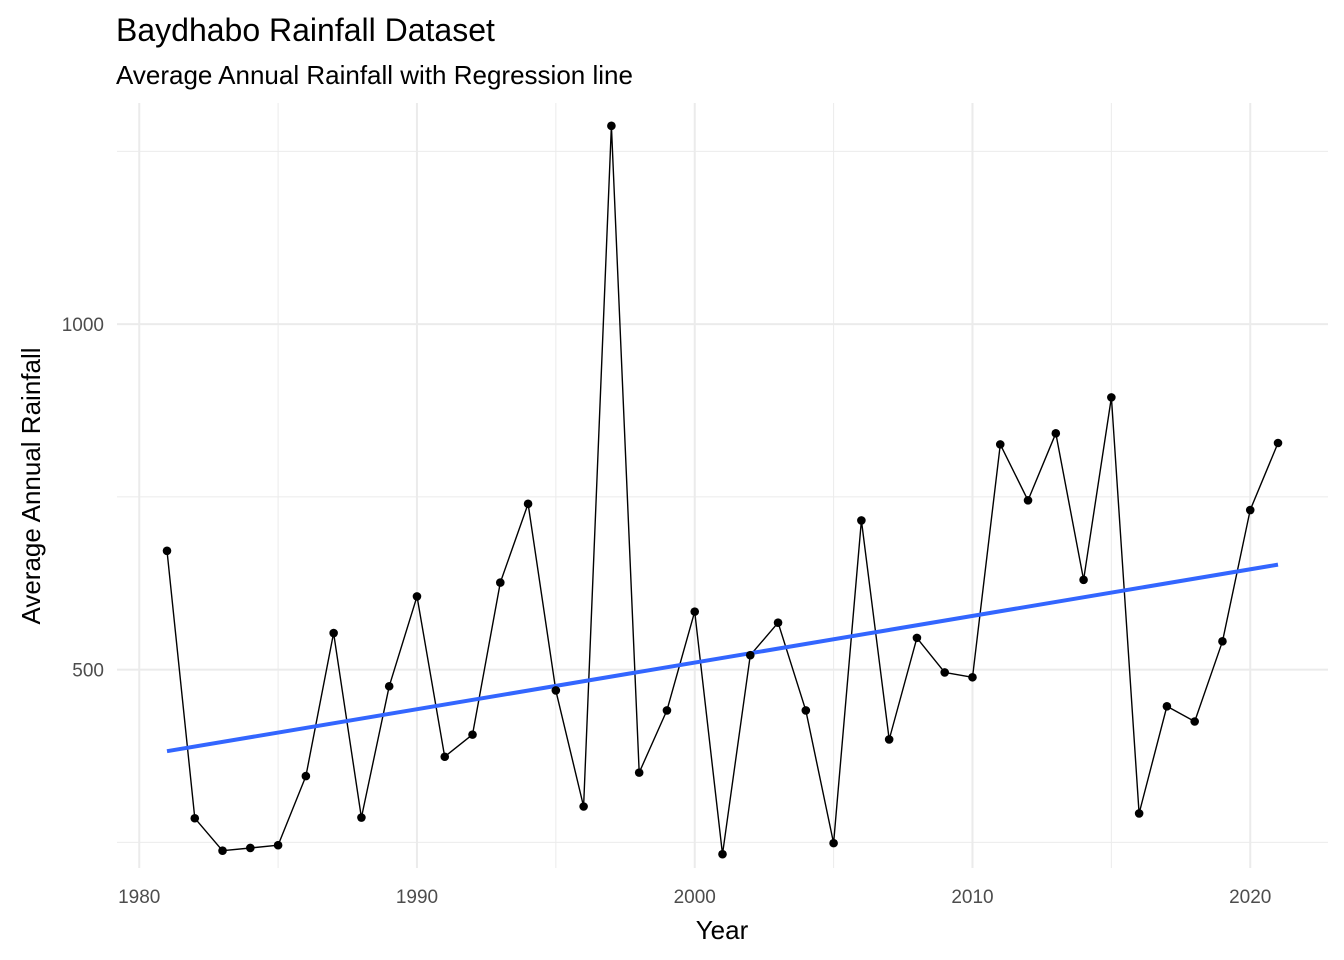 This screenshot has height=960, width=1344. What do you see at coordinates (972, 897) in the screenshot?
I see `x-tick-label: 2010` at bounding box center [972, 897].